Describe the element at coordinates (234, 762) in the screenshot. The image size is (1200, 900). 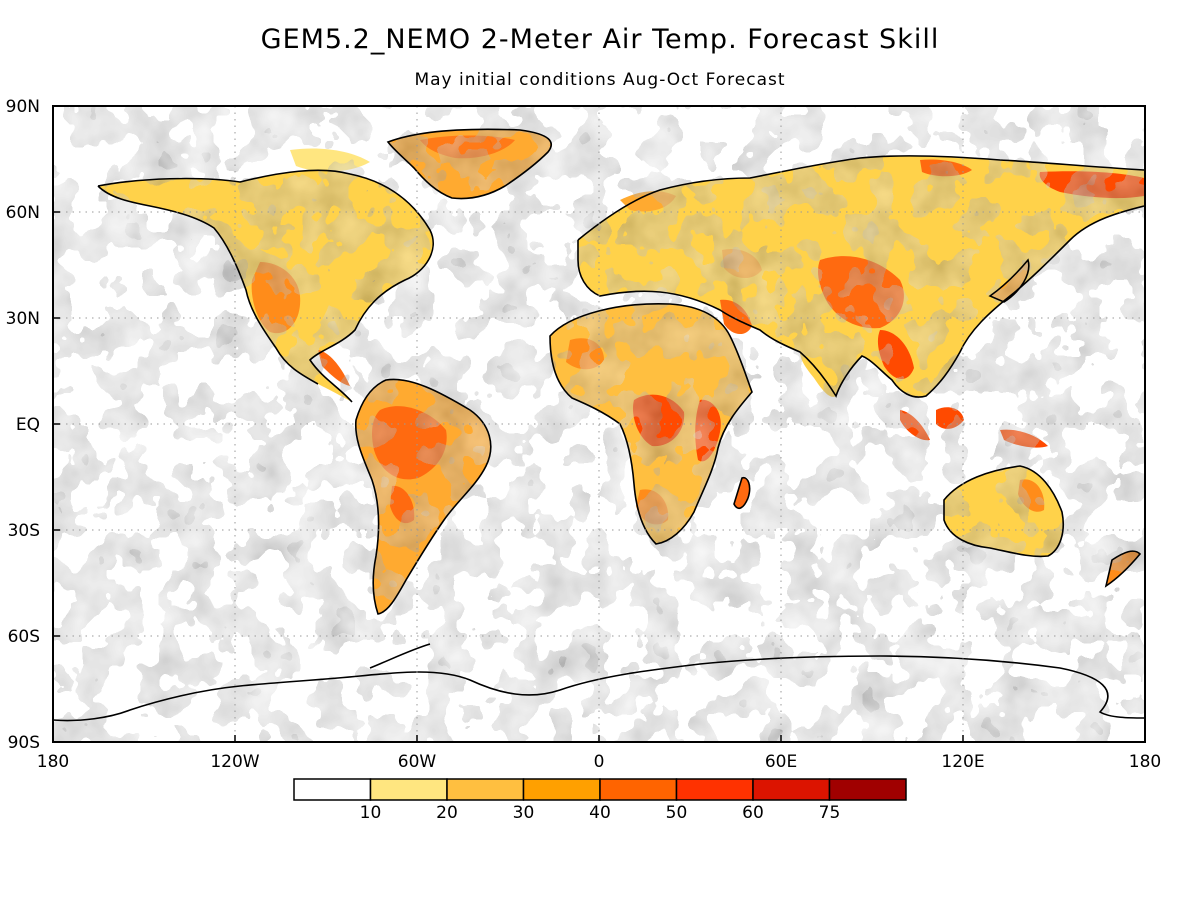
I see `lon-label-120w: 120W` at that location.